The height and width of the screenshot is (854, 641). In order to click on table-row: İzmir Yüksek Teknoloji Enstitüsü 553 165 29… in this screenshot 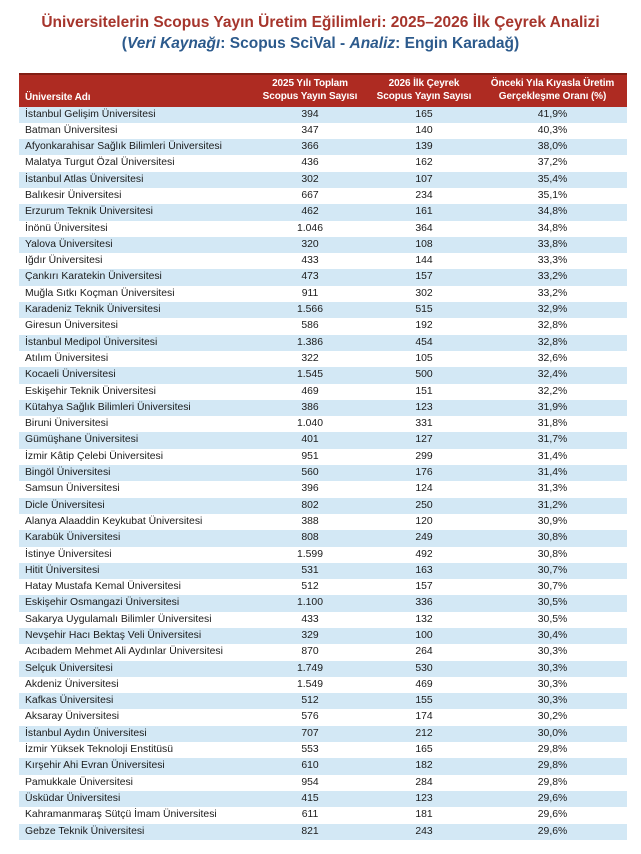, I will do `click(323, 750)`.